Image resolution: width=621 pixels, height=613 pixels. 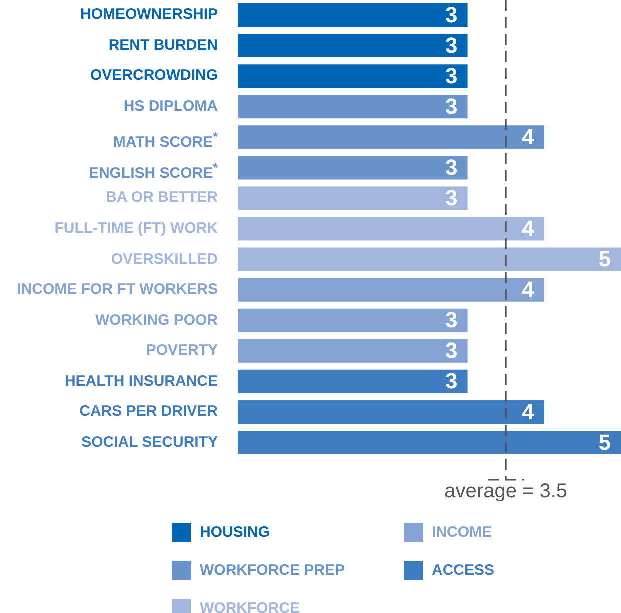 What do you see at coordinates (171, 106) in the screenshot?
I see `y-tick-label: HS DIPLOMA` at bounding box center [171, 106].